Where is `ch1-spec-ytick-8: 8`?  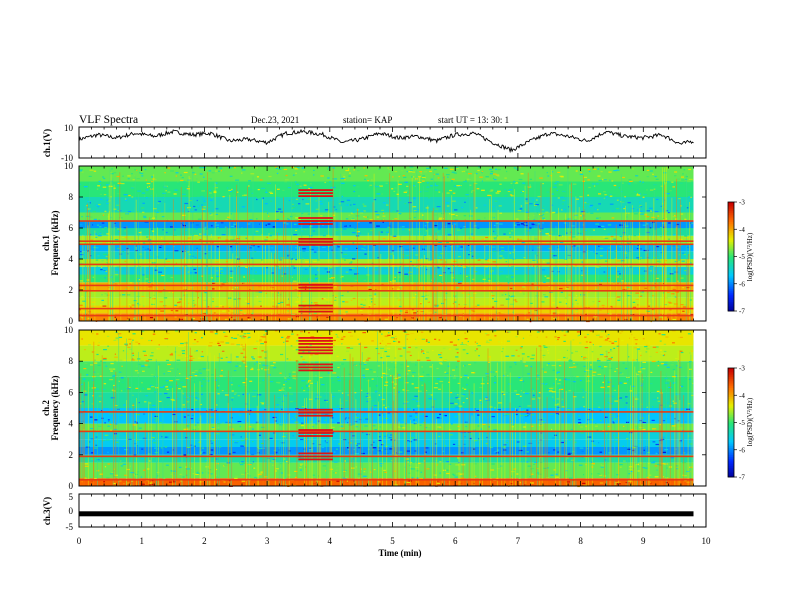 ch1-spec-ytick-8: 8 is located at coordinates (71, 197).